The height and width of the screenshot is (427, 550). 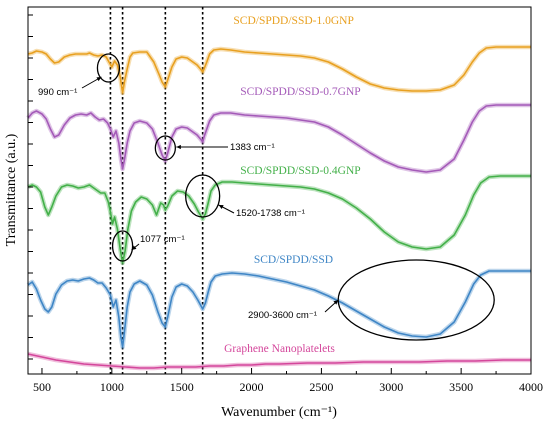 What do you see at coordinates (282, 315) in the screenshot?
I see `annotation-label-4: 2900-3600 cm⁻¹` at bounding box center [282, 315].